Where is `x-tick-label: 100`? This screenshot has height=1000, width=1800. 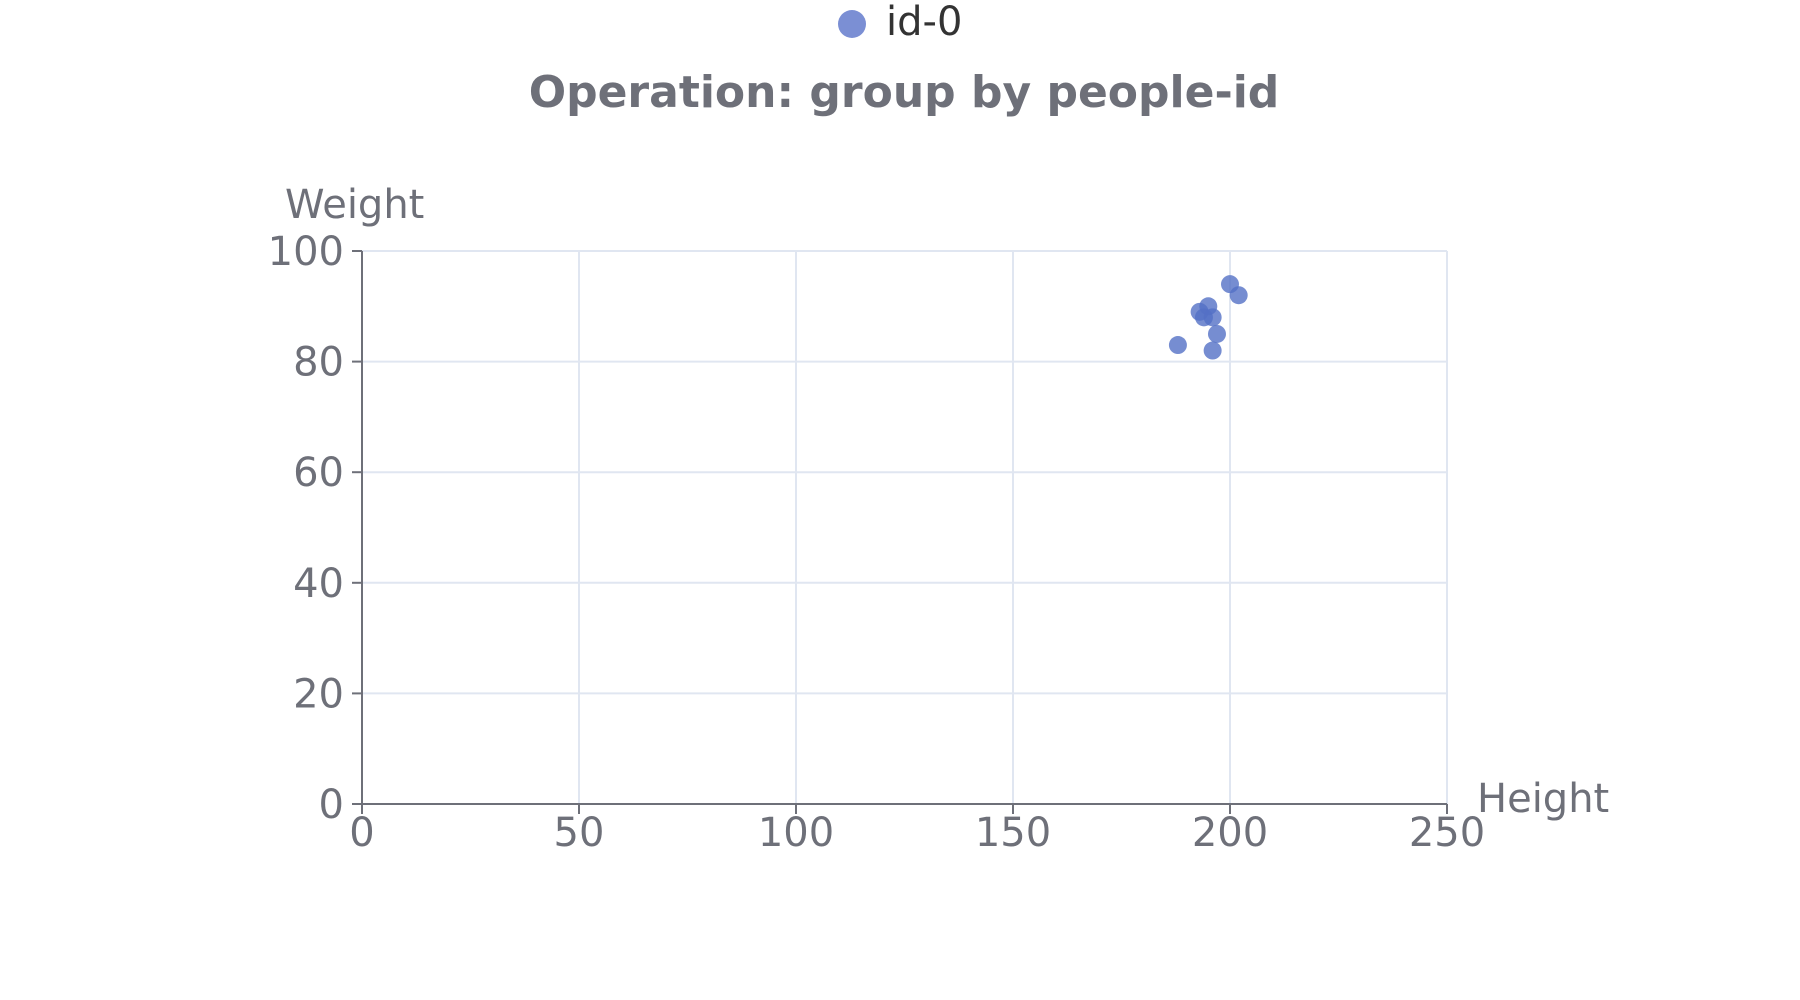
x-tick-label: 100 is located at coordinates (796, 833).